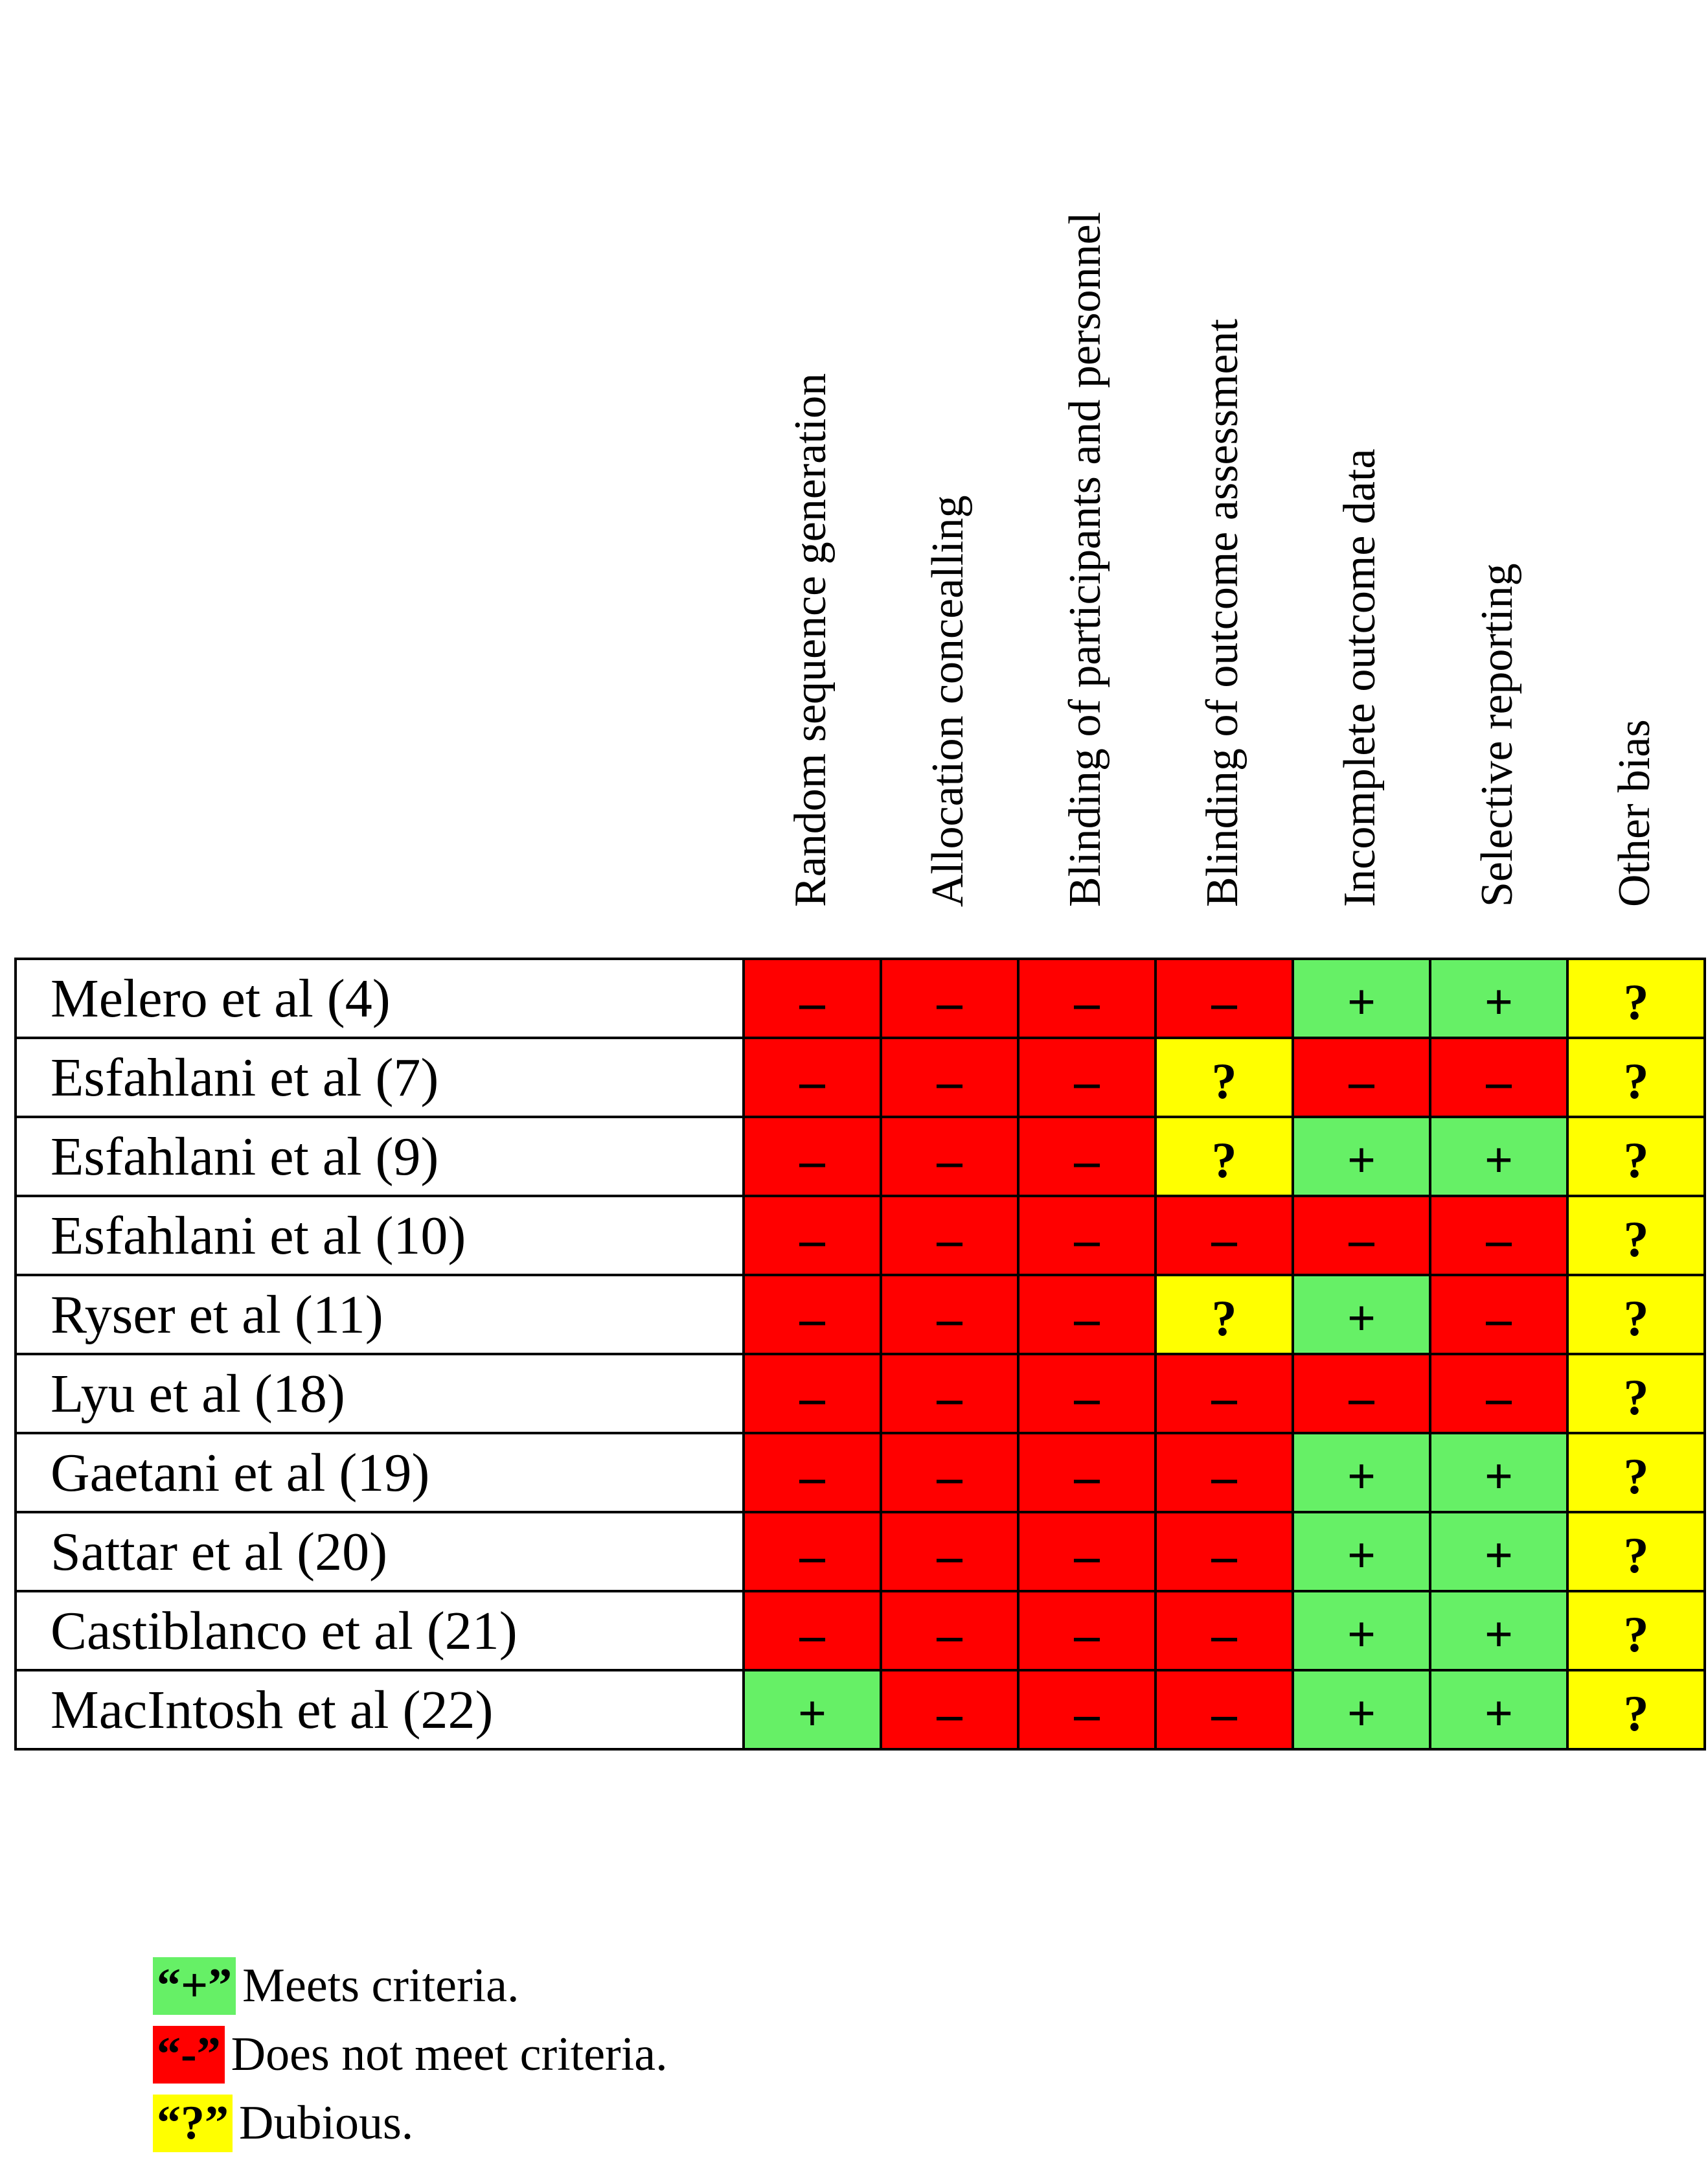 This screenshot has width=1708, height=2182. What do you see at coordinates (379, 1077) in the screenshot?
I see `study-name: Esfahlani et al (7)` at bounding box center [379, 1077].